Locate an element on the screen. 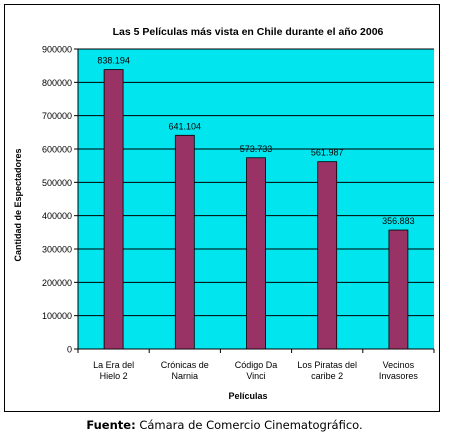  data-label: 356.883 is located at coordinates (398, 221).